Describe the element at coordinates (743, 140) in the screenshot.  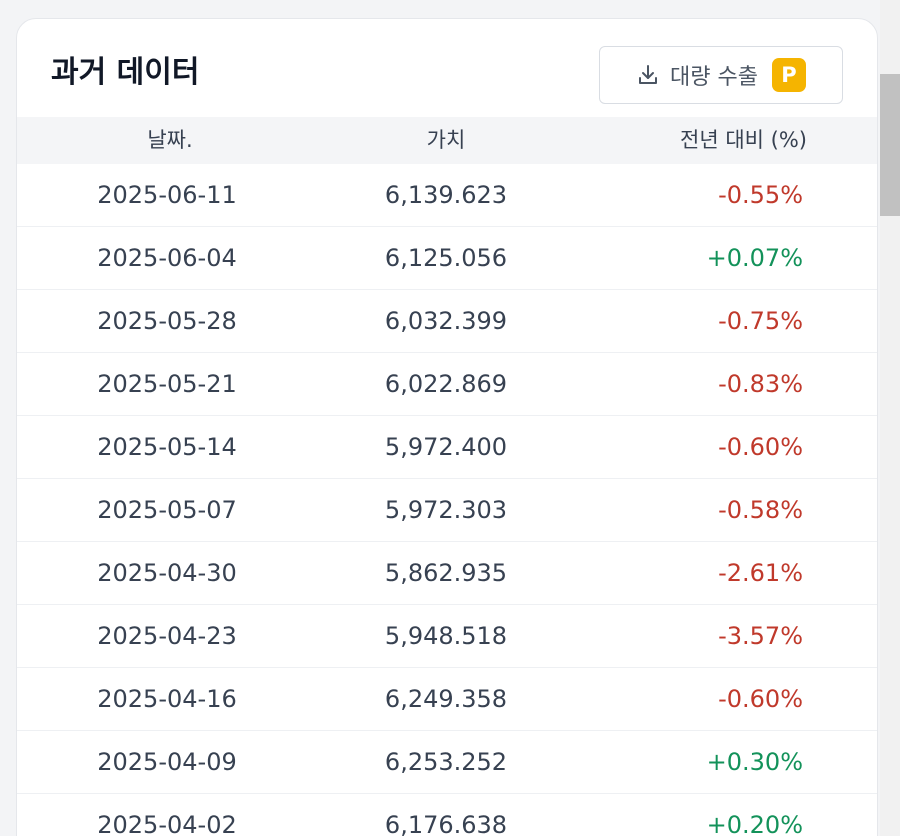
I see `column-header-yoy-change: 전년 대비 (%)` at that location.